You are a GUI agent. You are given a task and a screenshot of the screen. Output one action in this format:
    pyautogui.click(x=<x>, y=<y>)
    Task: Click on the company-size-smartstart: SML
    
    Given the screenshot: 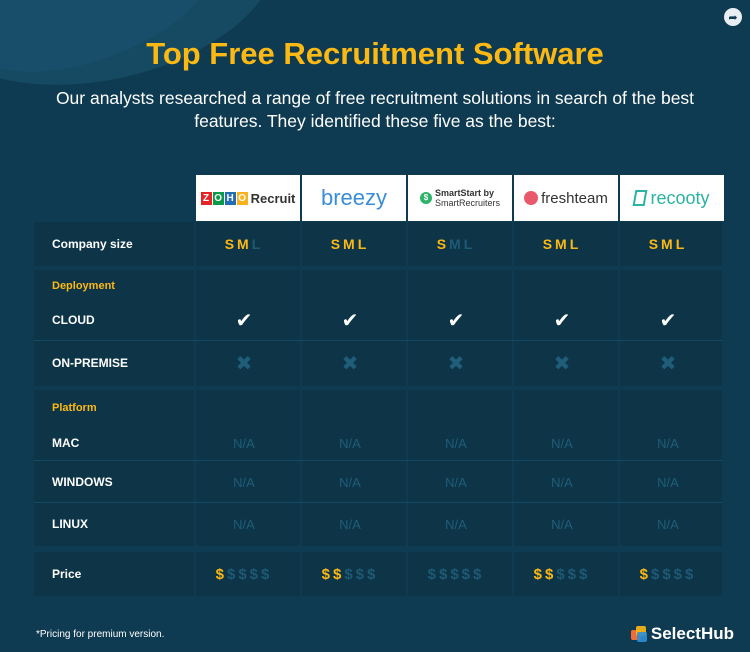 What is the action you would take?
    pyautogui.click(x=456, y=244)
    